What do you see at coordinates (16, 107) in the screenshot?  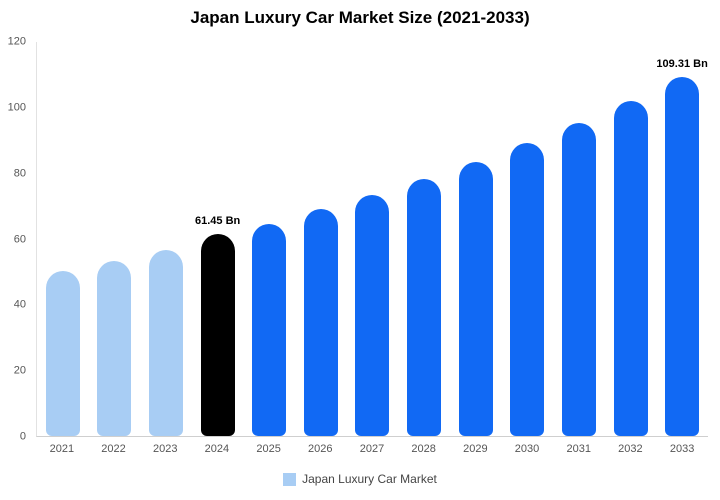 I see `y-tick-label: 100` at bounding box center [16, 107].